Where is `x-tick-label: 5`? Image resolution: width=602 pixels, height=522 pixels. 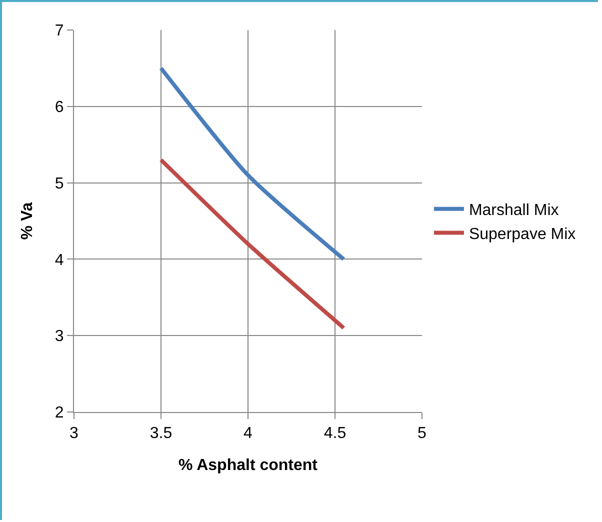 x-tick-label: 5 is located at coordinates (422, 433).